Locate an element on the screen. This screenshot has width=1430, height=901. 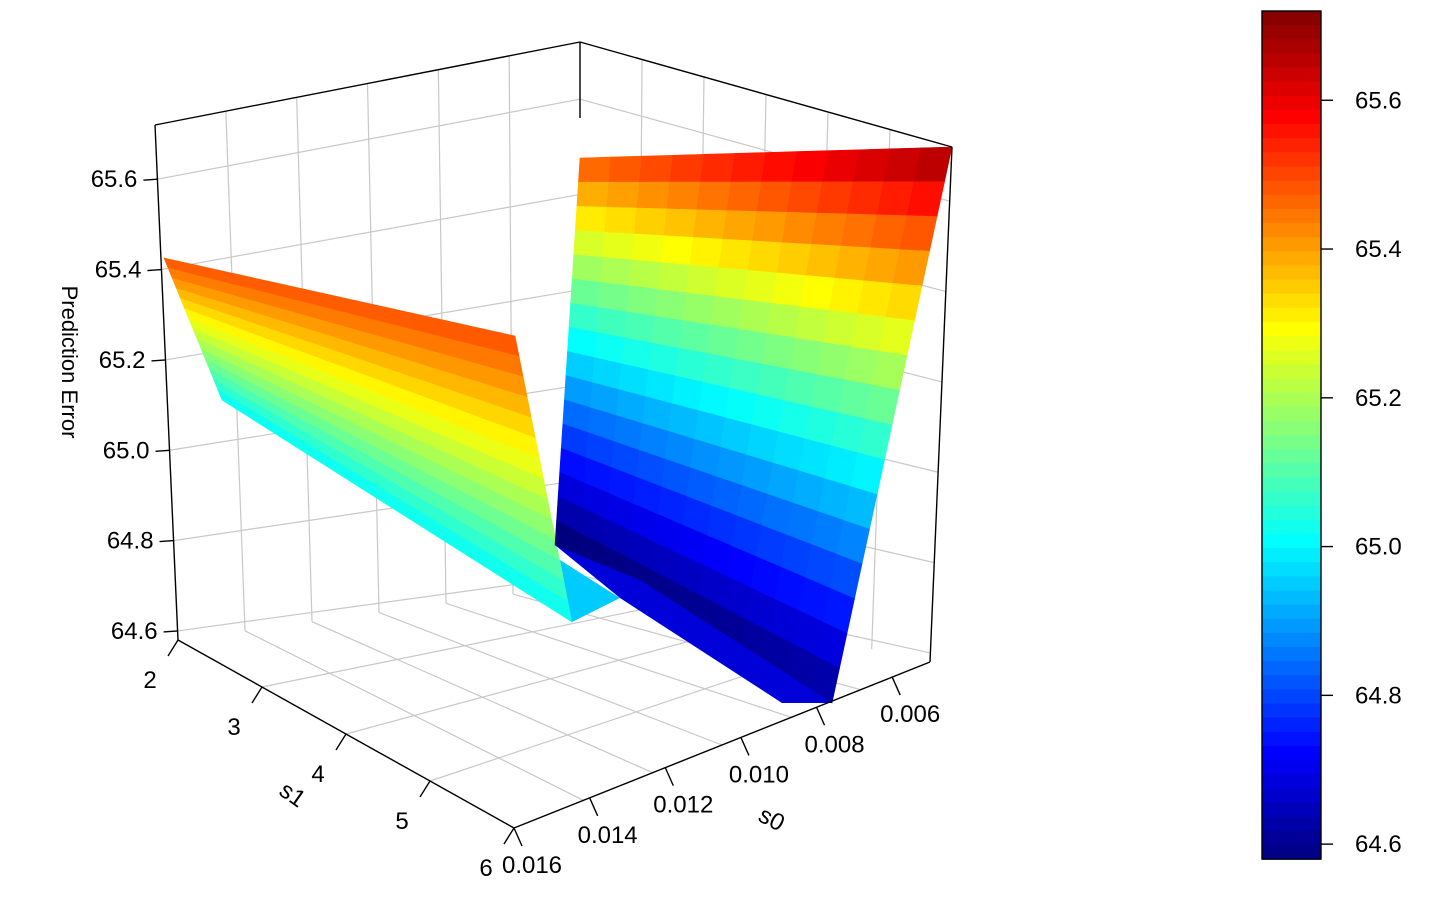
x-tick-label: 0.008 is located at coordinates (835, 744).